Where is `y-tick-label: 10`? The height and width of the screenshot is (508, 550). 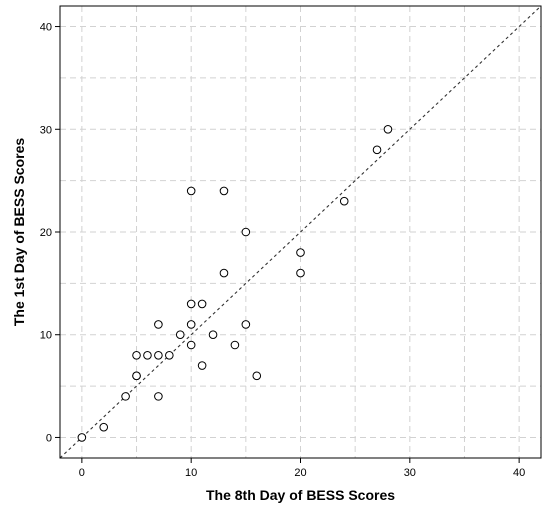 y-tick-label: 10 is located at coordinates (46, 336).